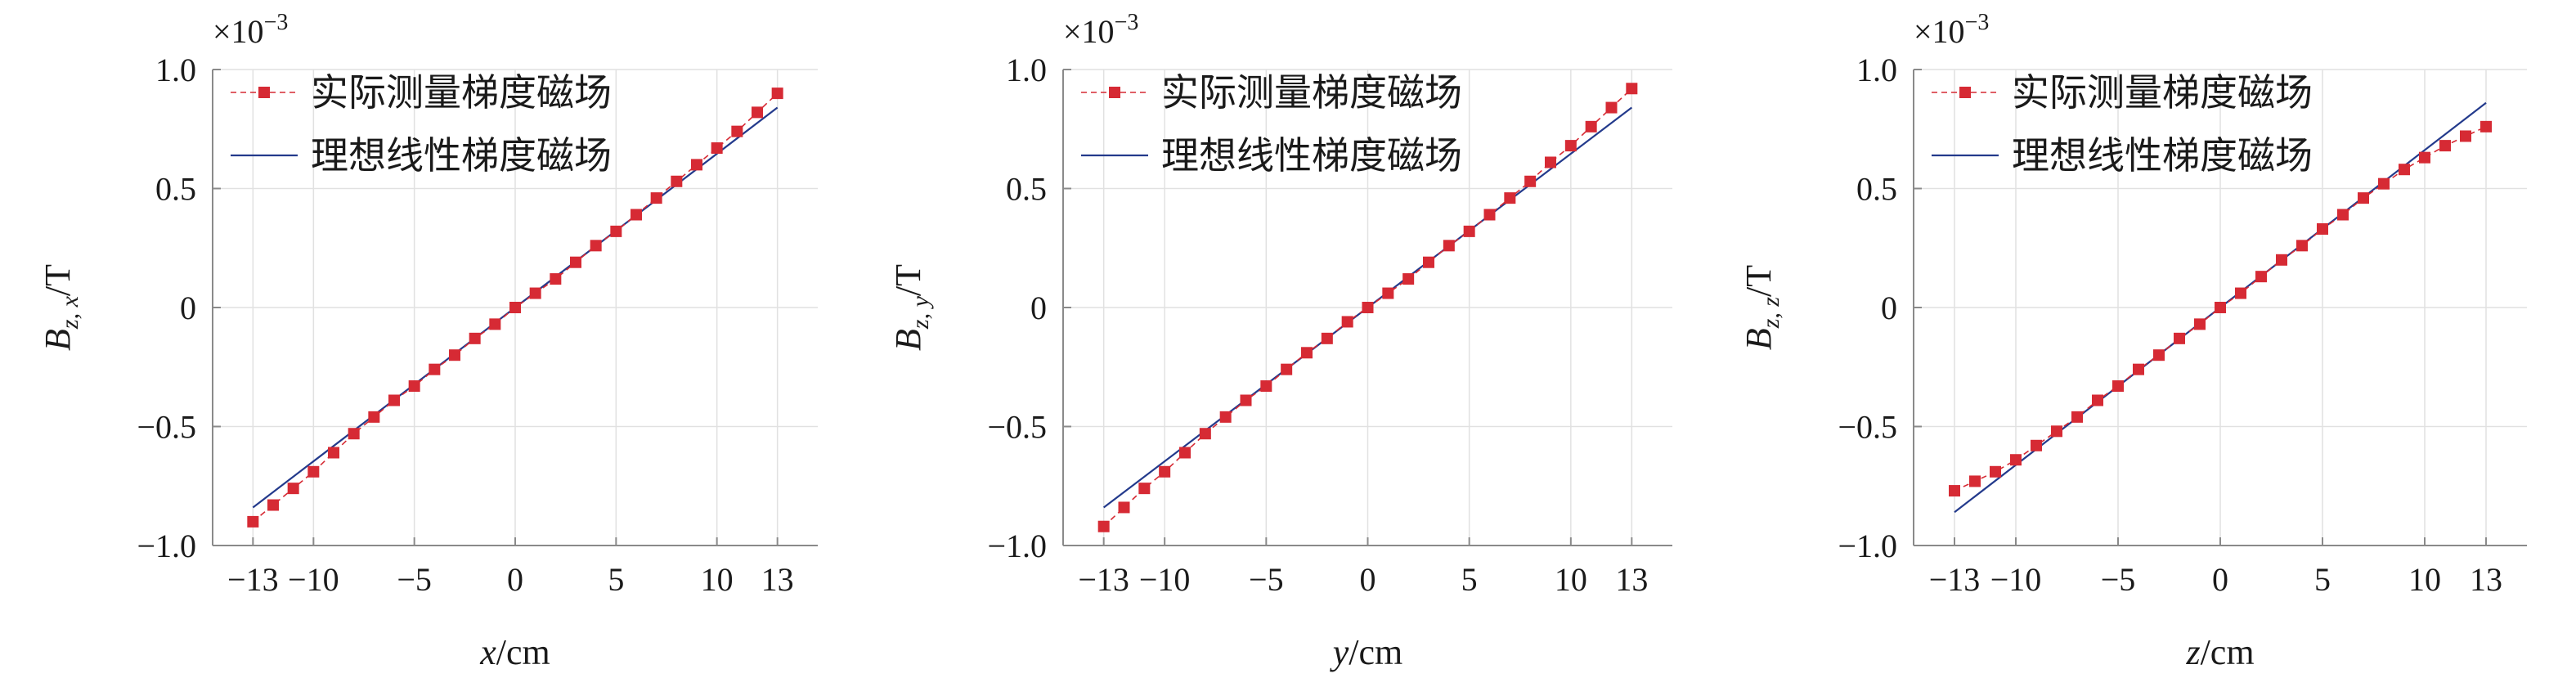 This screenshot has width=2576, height=687. I want to click on y-axis-subscript: z, y, so click(920, 312).